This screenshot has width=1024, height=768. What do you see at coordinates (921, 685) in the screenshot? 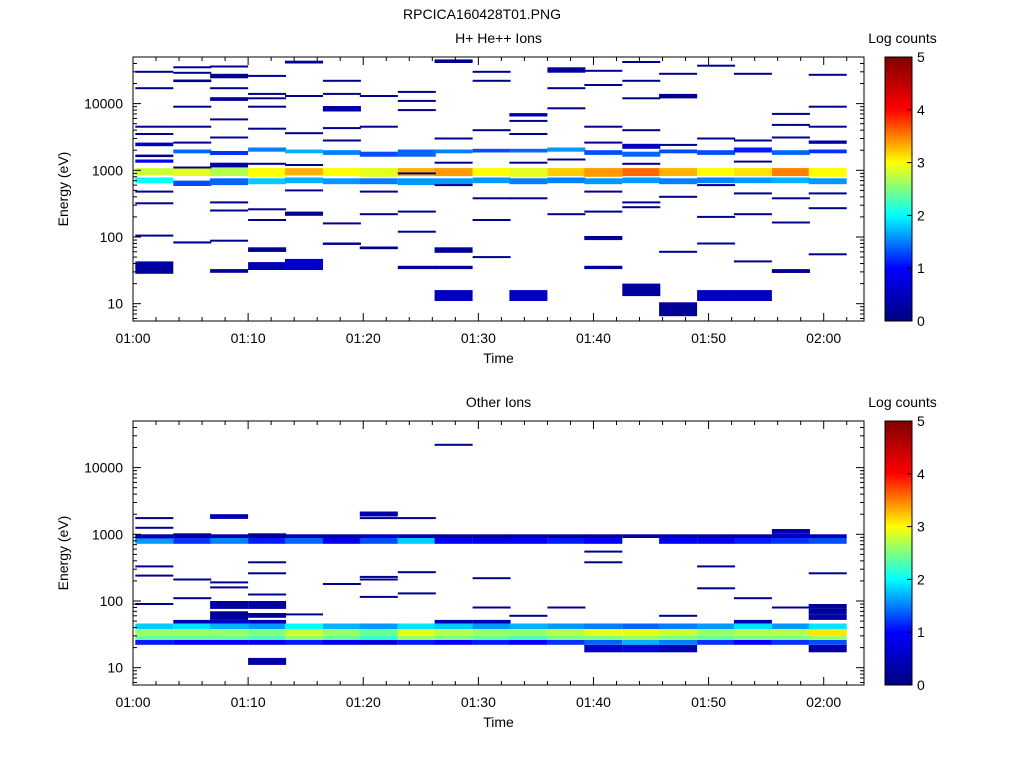
I see `colorbar-tick-label: 0` at bounding box center [921, 685].